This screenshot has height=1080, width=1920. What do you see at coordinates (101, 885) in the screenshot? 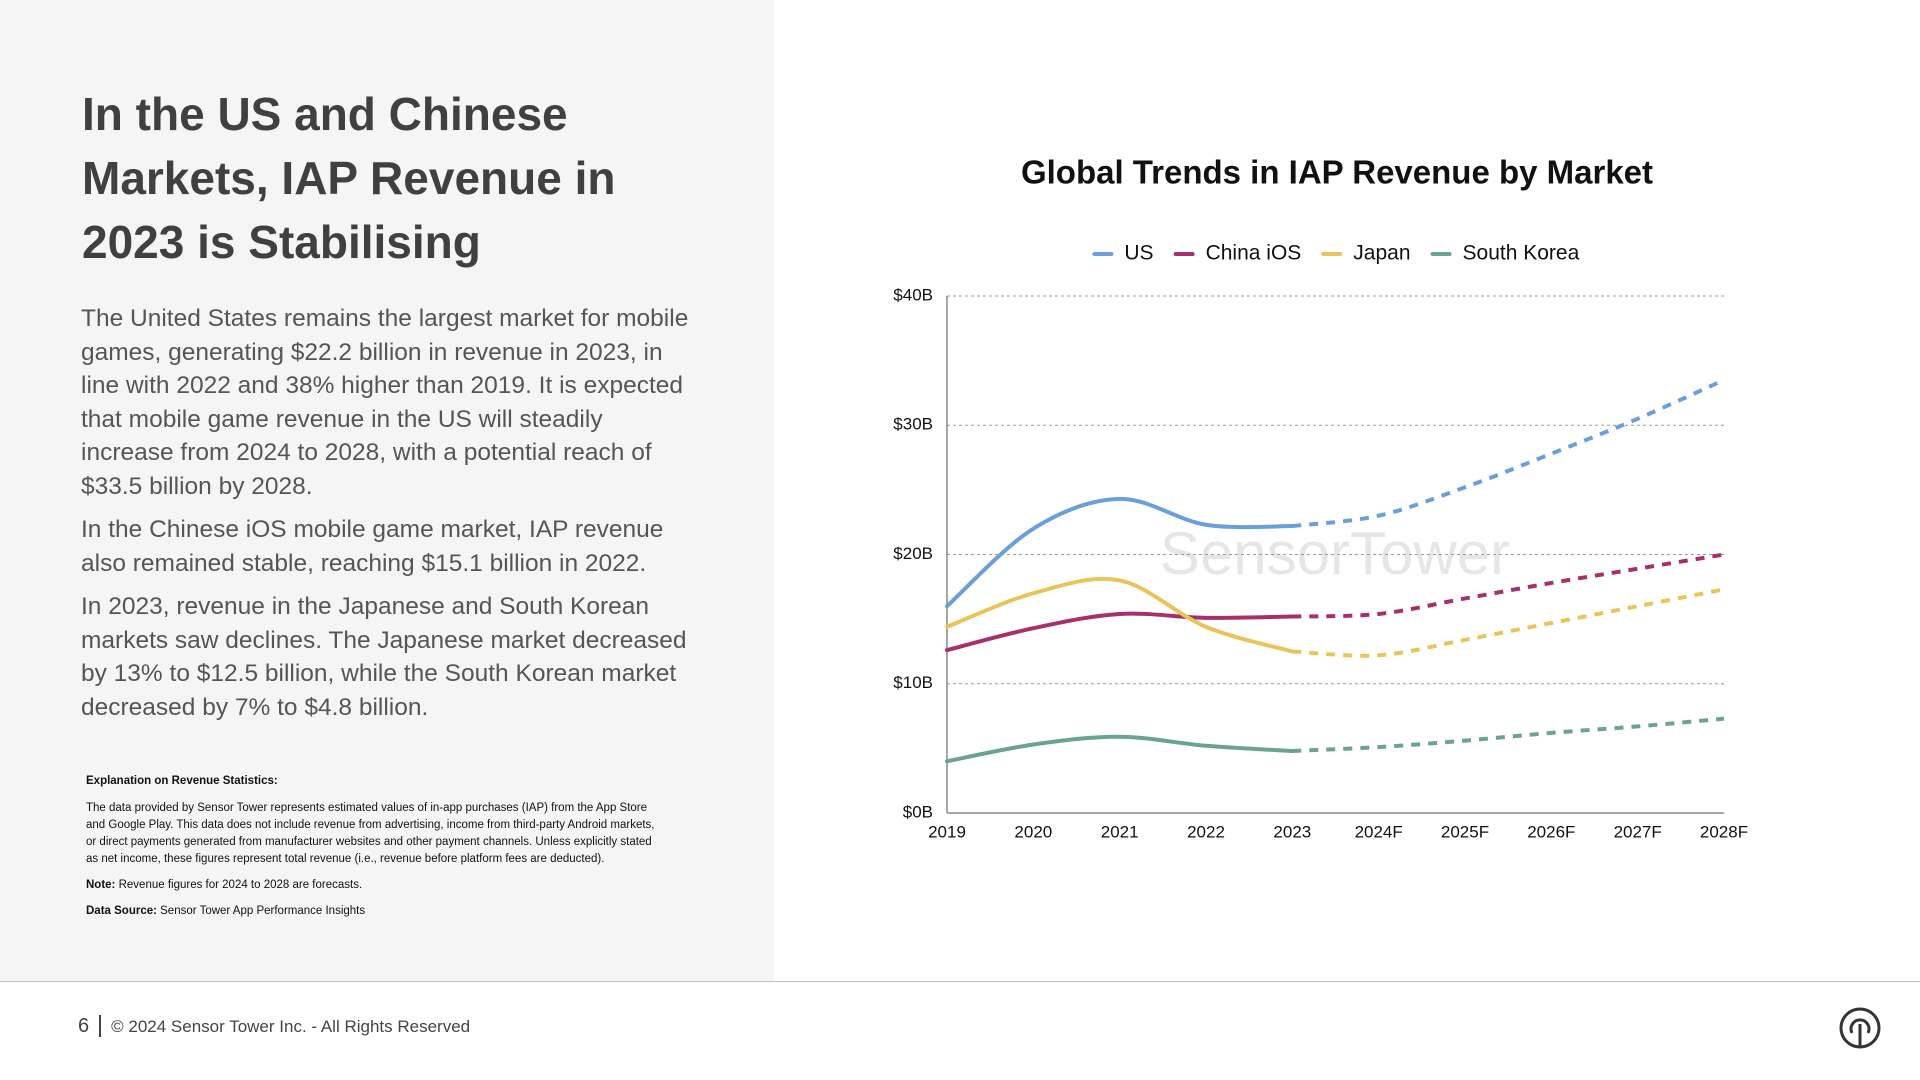
I see `note-label: Note:` at bounding box center [101, 885].